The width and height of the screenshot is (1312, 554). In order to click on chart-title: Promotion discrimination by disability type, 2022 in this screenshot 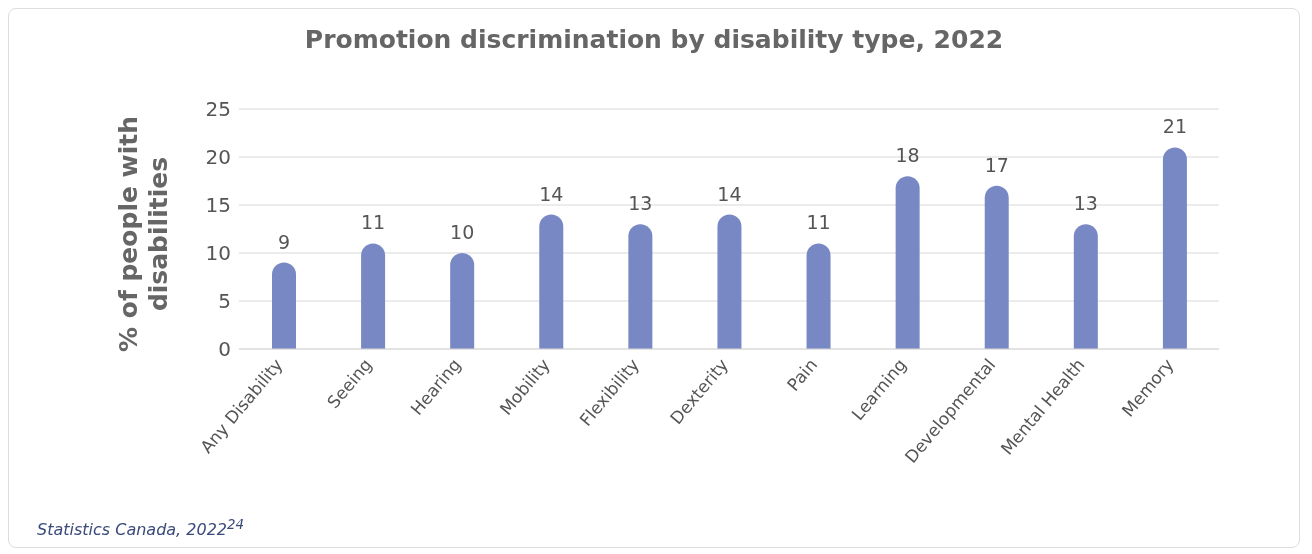, I will do `click(654, 39)`.